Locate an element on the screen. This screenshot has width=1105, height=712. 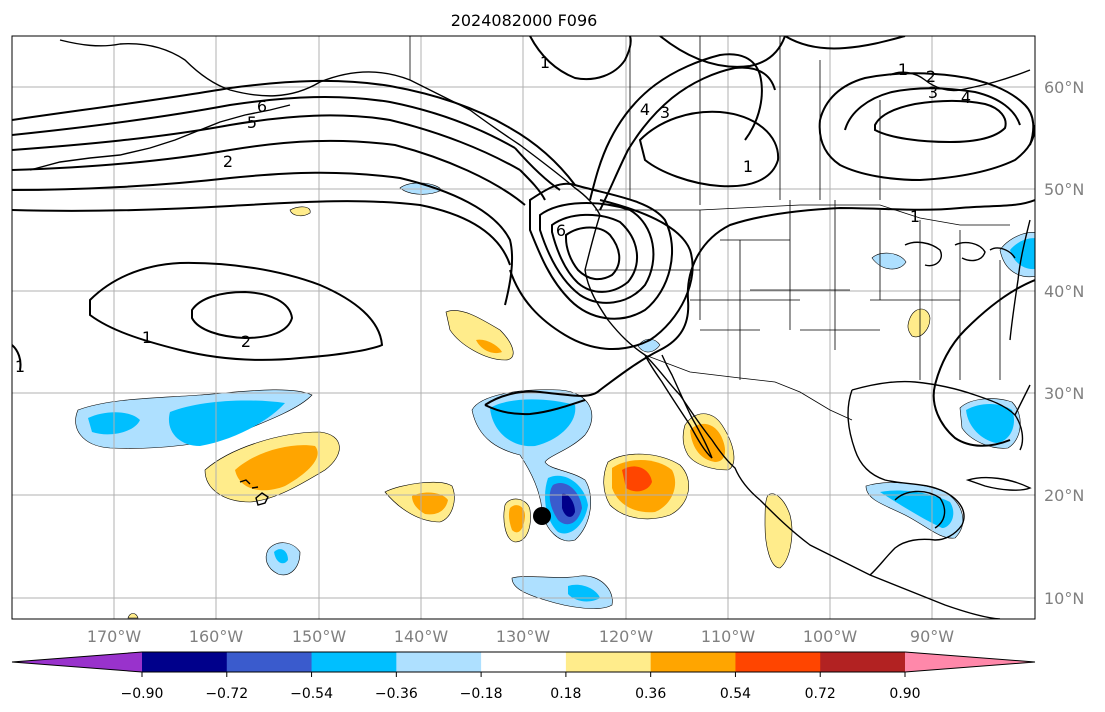
negative-anomaly-gulf-core is located at coordinates (990, 423).